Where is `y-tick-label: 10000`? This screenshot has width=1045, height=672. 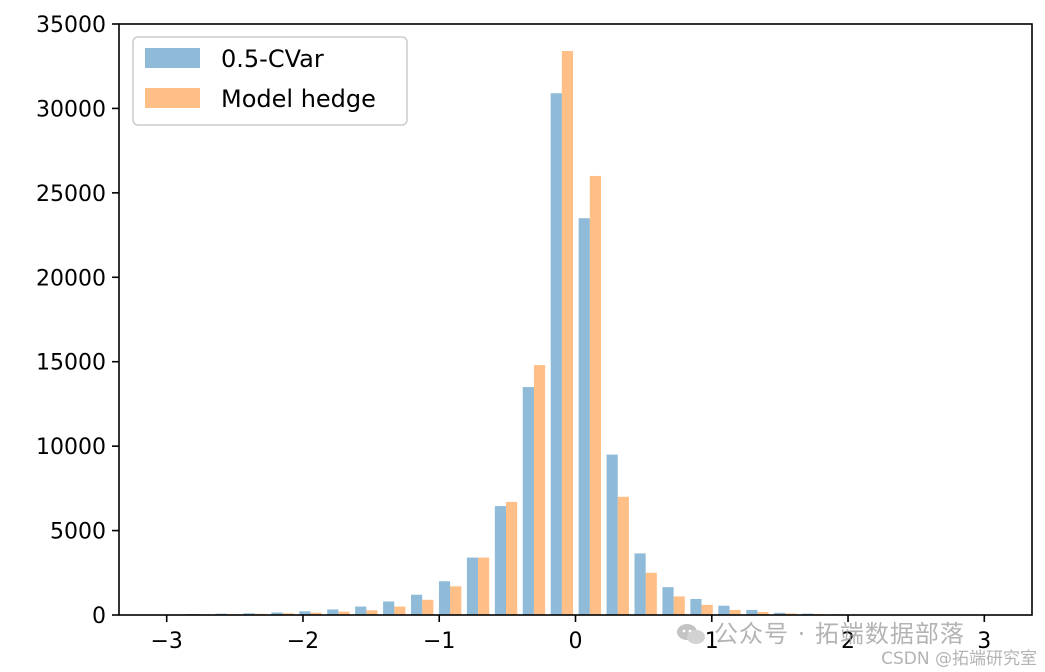 y-tick-label: 10000 is located at coordinates (71, 447).